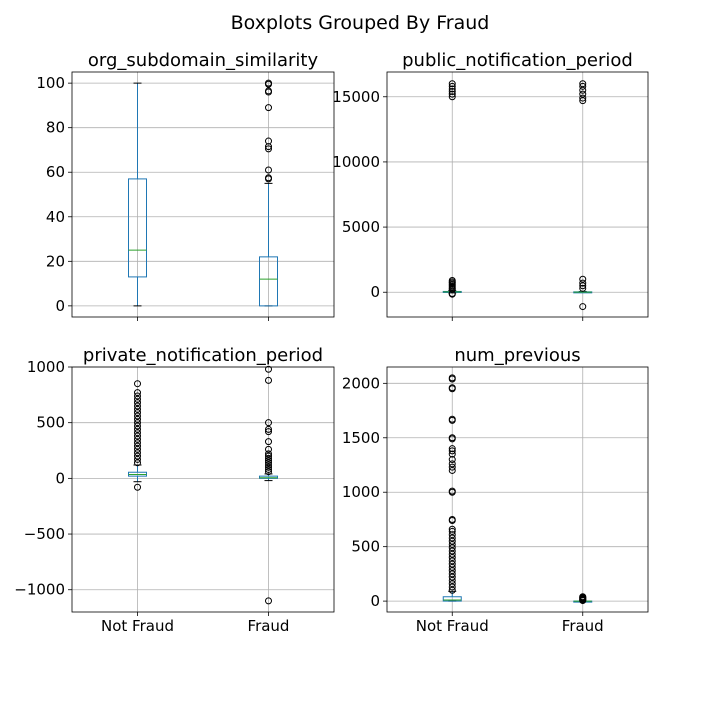 This screenshot has width=720, height=720. Describe the element at coordinates (452, 626) in the screenshot. I see `x-tick-label: Not Fraud` at that location.